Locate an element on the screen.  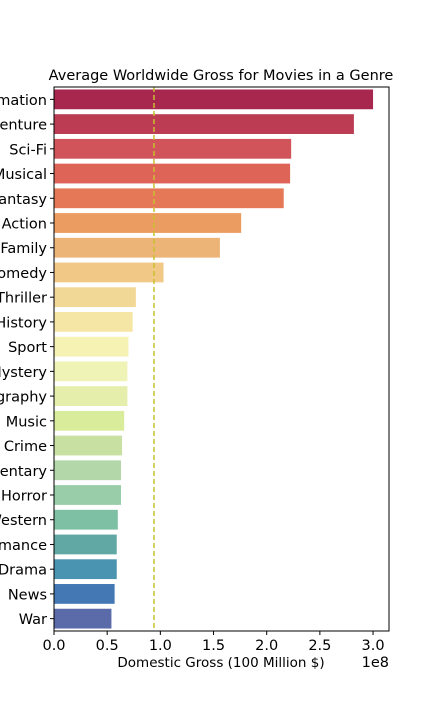
y-tick-label-mystery: Mystery is located at coordinates (23, 373).